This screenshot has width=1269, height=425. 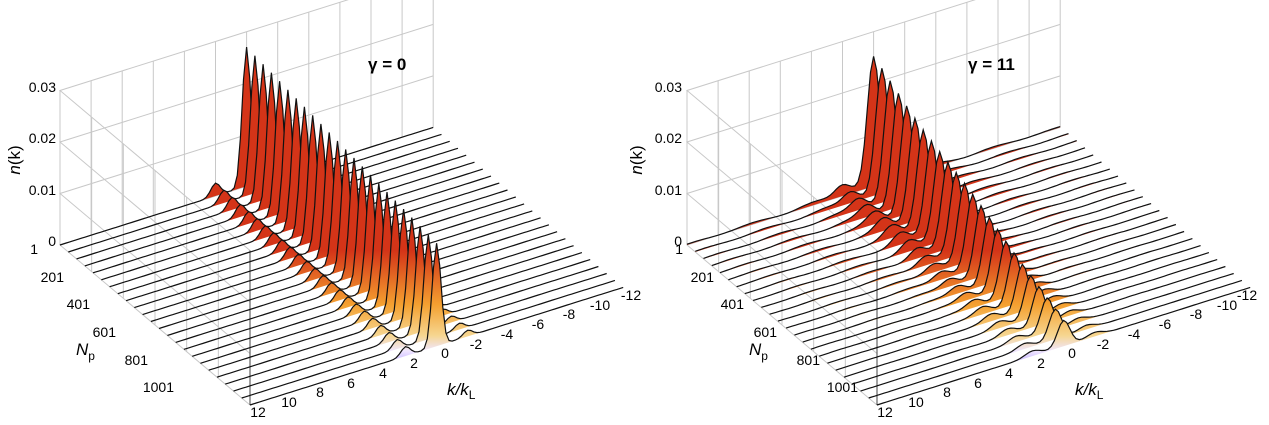 What do you see at coordinates (85, 351) in the screenshot?
I see `y-axis-label: Np` at bounding box center [85, 351].